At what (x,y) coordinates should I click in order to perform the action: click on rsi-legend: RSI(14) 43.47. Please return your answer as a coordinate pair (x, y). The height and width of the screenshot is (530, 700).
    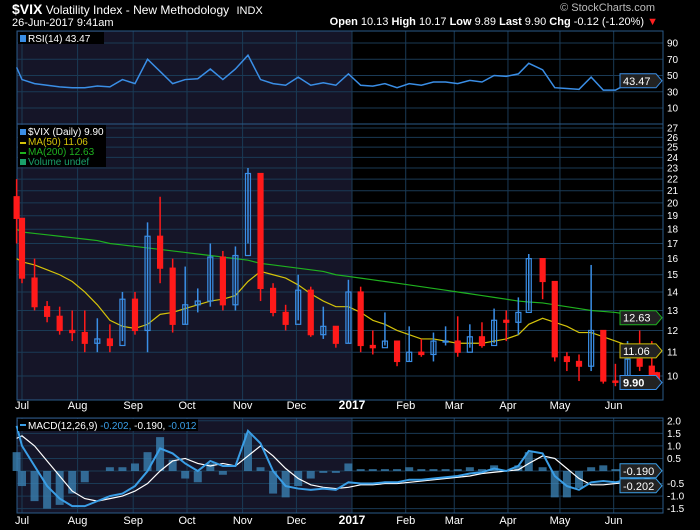
    Looking at the image, I should click on (59, 39).